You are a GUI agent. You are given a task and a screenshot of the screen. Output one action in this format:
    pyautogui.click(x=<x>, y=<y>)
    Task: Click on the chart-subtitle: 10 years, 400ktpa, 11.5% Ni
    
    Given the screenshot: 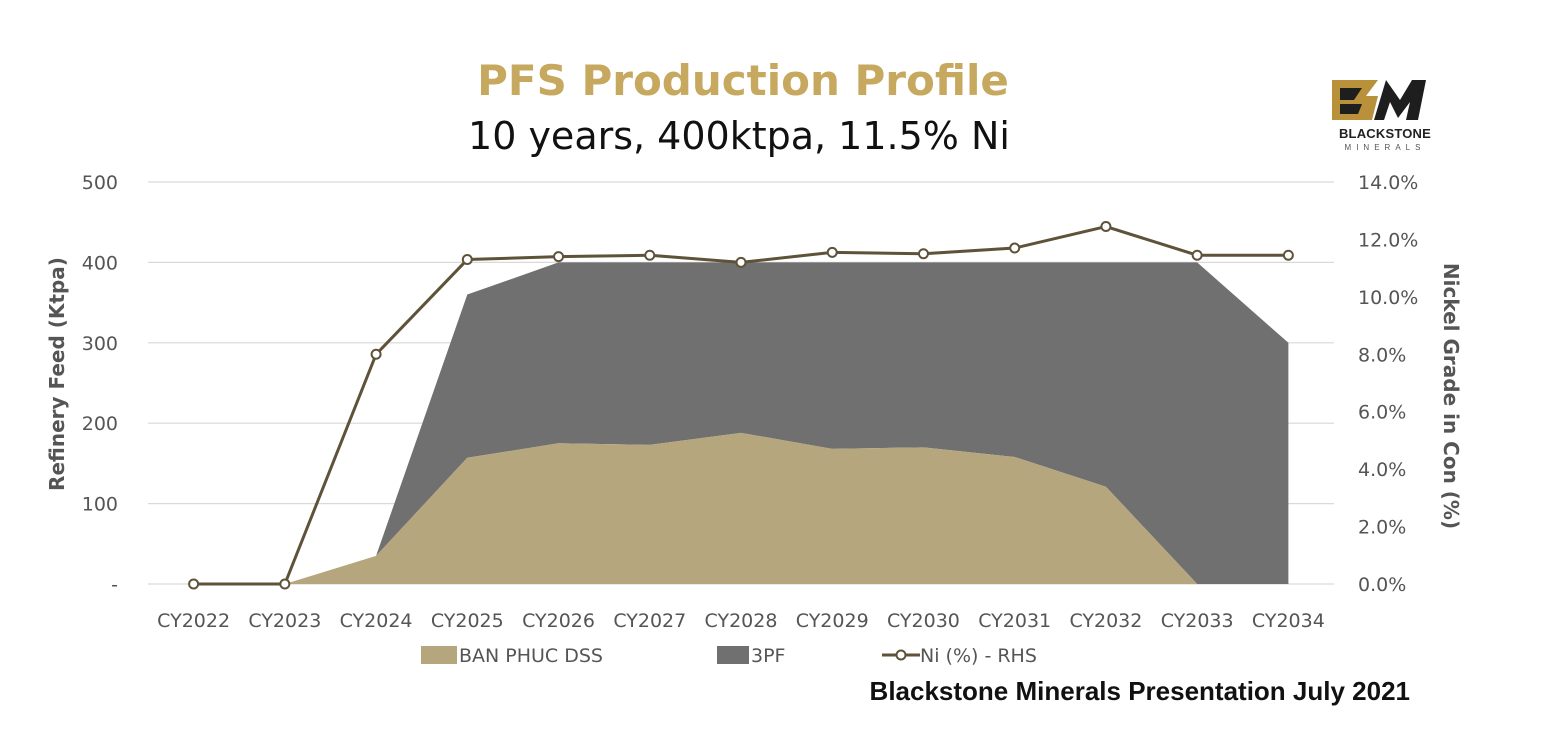 What is the action you would take?
    pyautogui.click(x=739, y=136)
    